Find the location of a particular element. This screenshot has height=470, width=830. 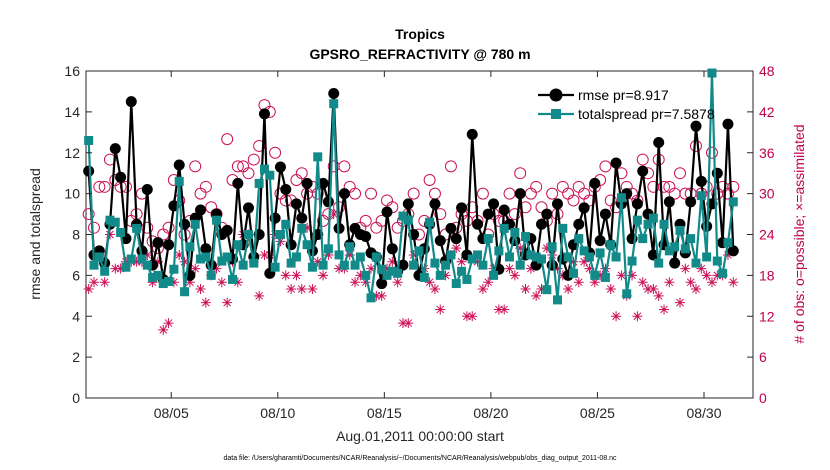

y-tick-label: 2 is located at coordinates (76, 357).